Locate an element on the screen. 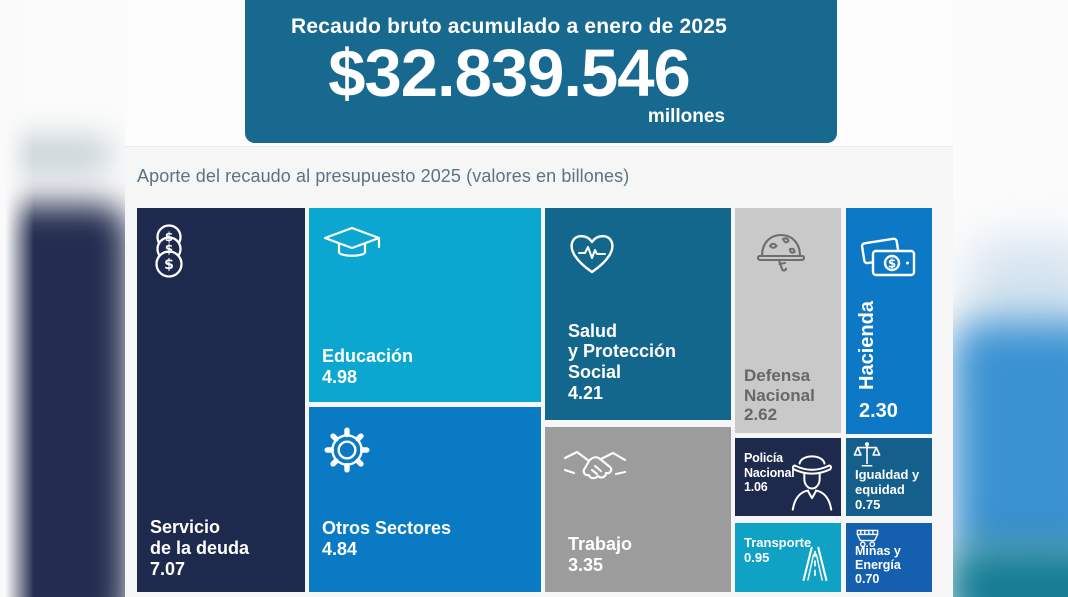  tile-label: Minas y Energía 0.70 is located at coordinates (878, 565).